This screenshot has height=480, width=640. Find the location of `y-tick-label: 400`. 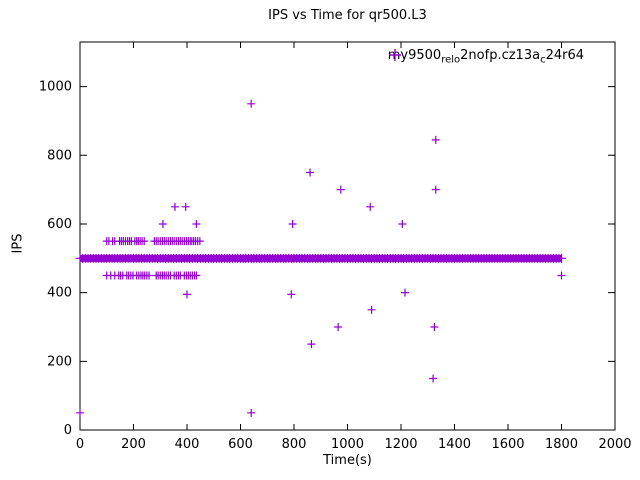

y-tick-label: 400 is located at coordinates (59, 293).